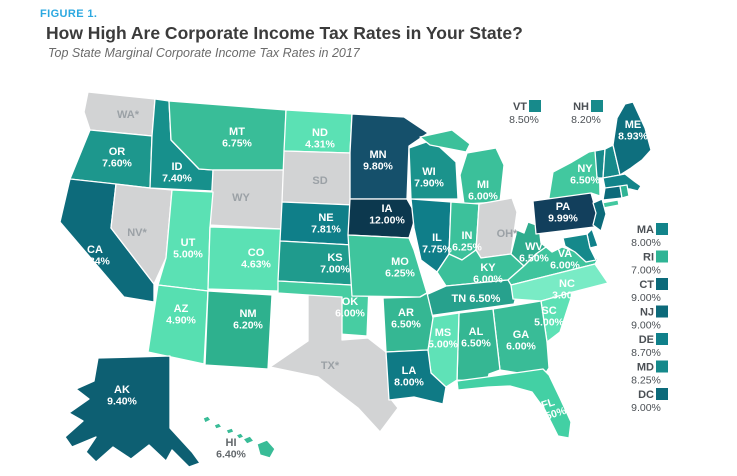 The width and height of the screenshot is (737, 476). What do you see at coordinates (95, 256) in the screenshot?
I see `state-label-ca: CA 8.84%` at bounding box center [95, 256].